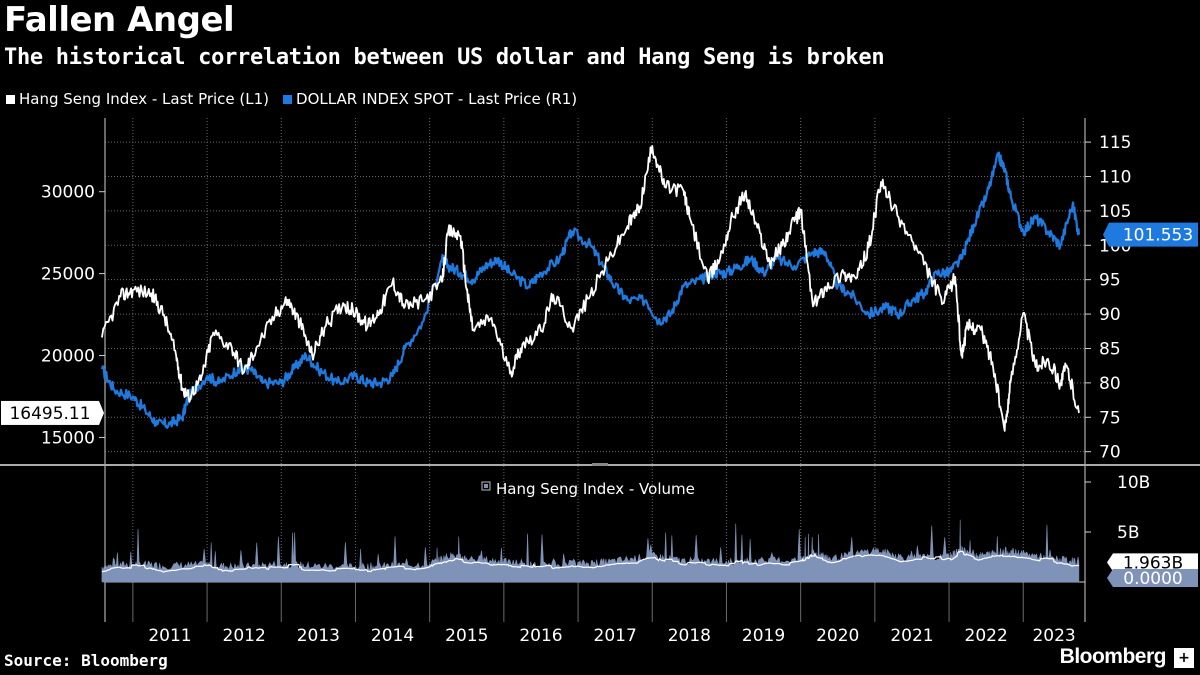 The image size is (1200, 675). What do you see at coordinates (986, 636) in the screenshot?
I see `x-tick-label: 2022` at bounding box center [986, 636].